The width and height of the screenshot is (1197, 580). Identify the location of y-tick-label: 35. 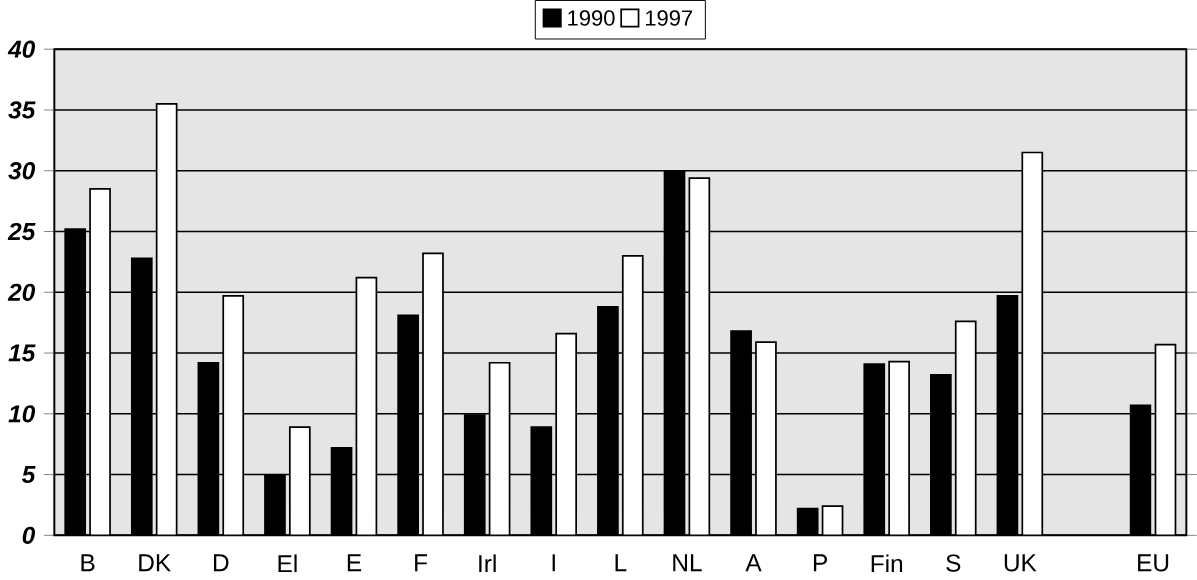
(22, 110).